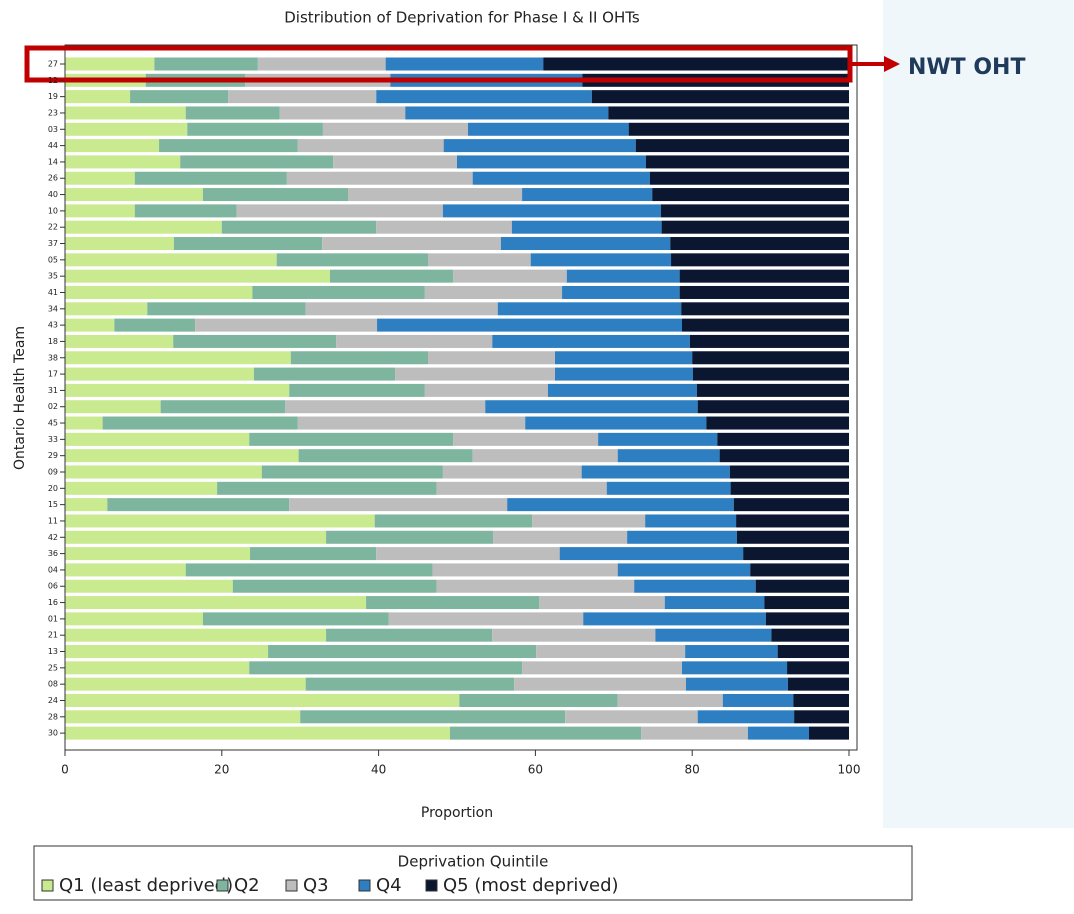  I want to click on y-tick-label: 36, so click(53, 553).